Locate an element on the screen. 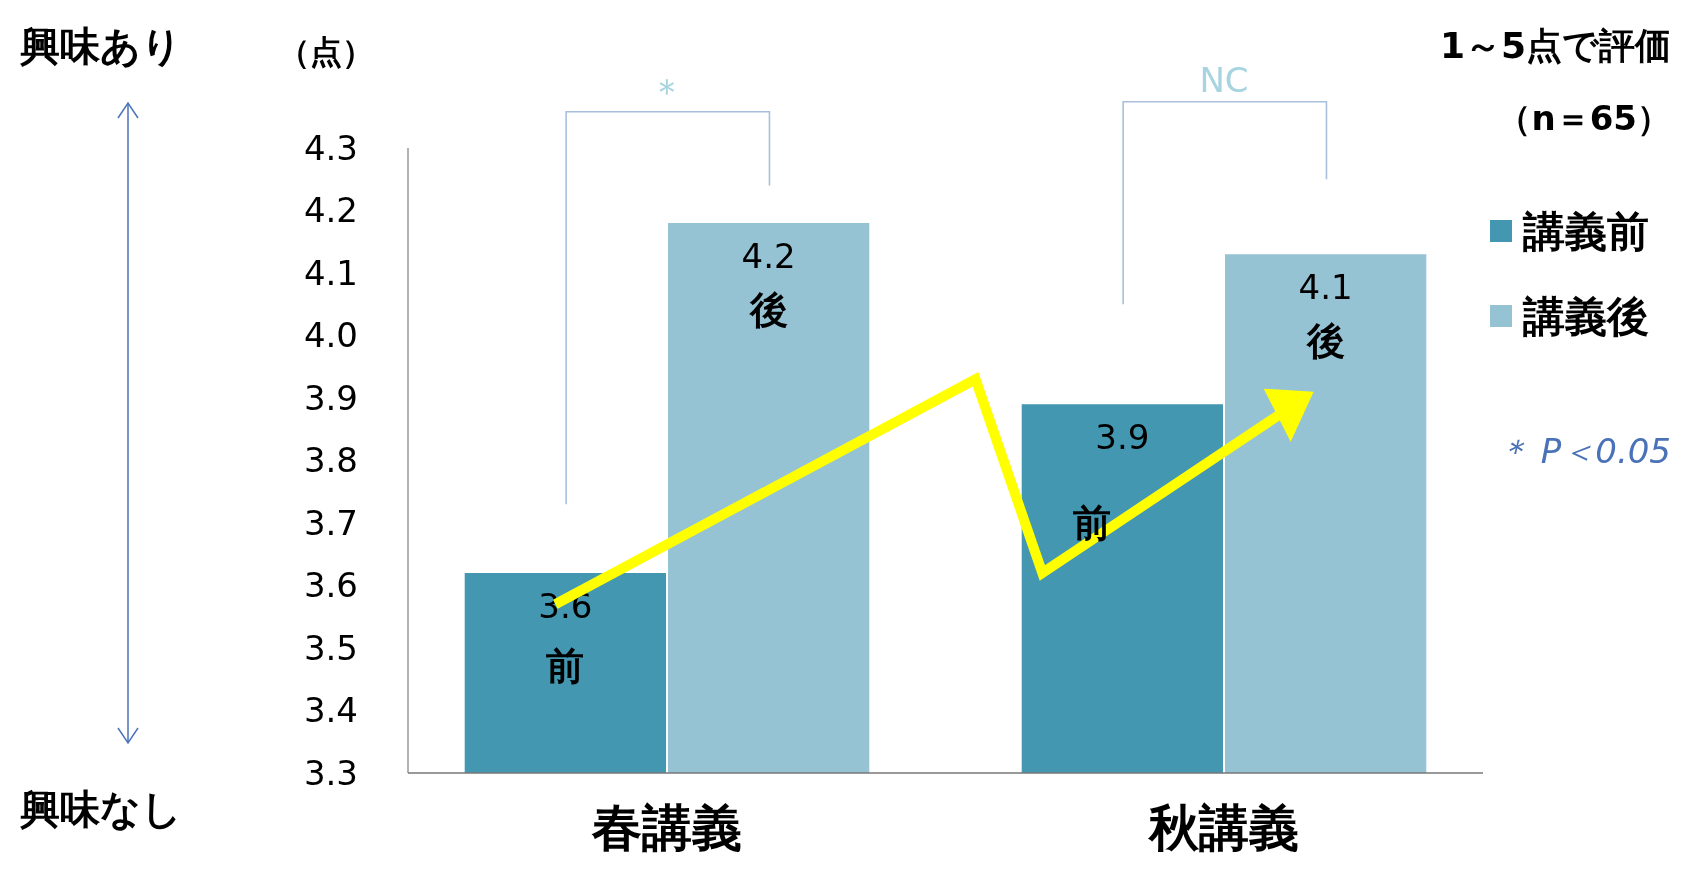  y-tick-label: 3.9 is located at coordinates (330, 397).